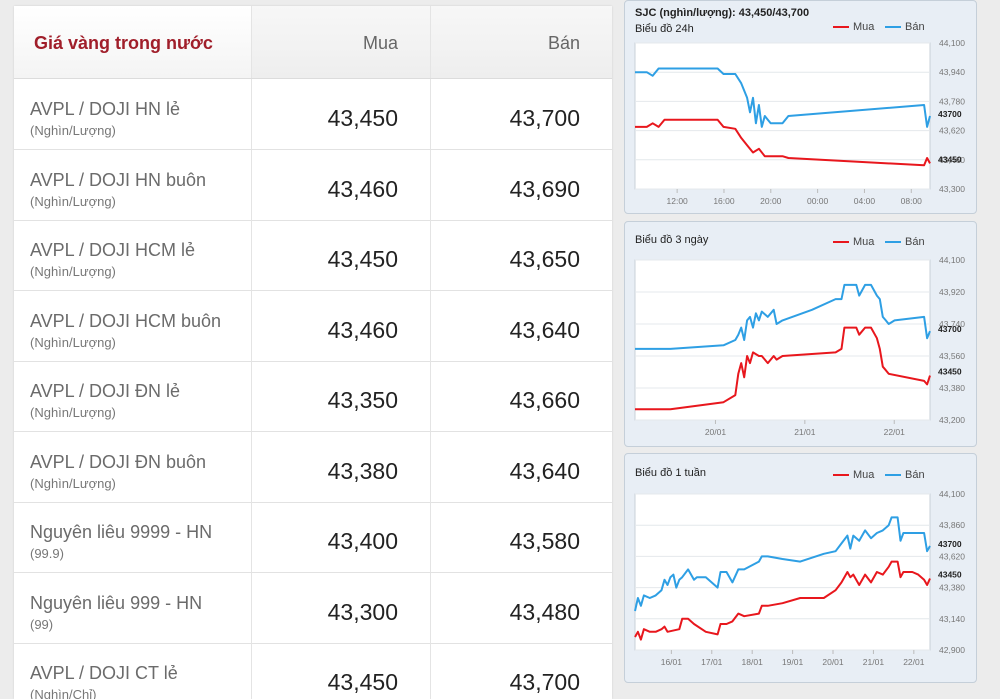  Describe the element at coordinates (563, 43) in the screenshot. I see `column-header-sell: Bán` at that location.